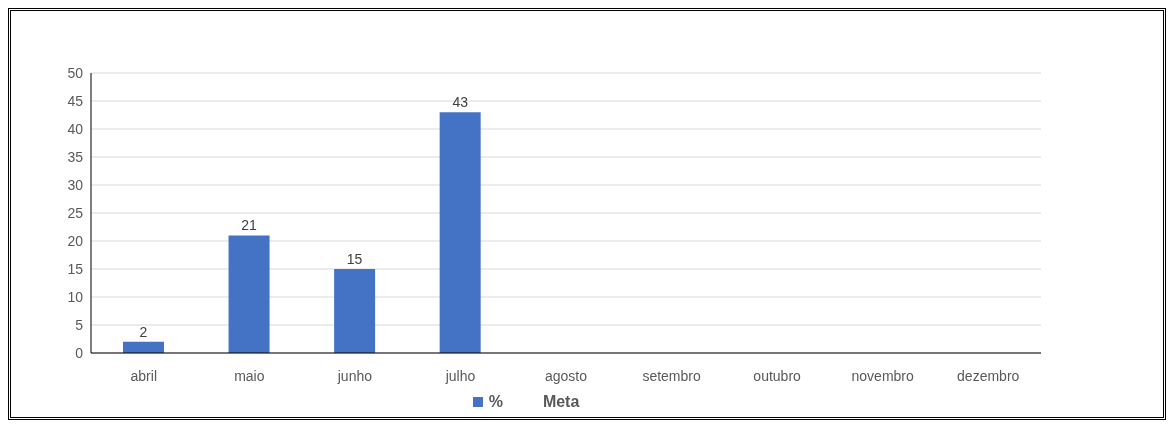  What do you see at coordinates (79, 352) in the screenshot?
I see `y-tick-label: 0` at bounding box center [79, 352].